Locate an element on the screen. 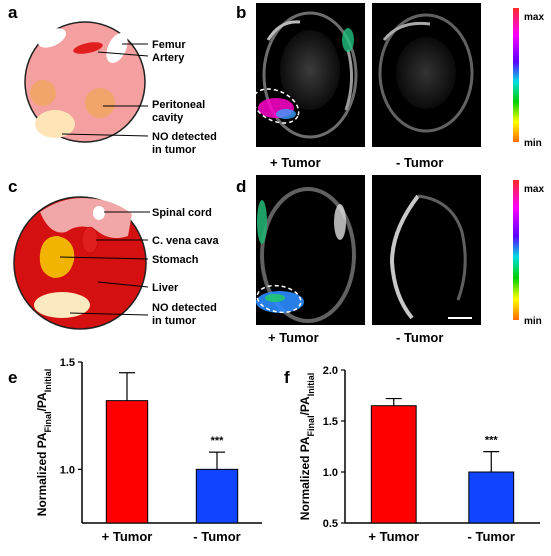  colorbar-d is located at coordinates (516, 250).